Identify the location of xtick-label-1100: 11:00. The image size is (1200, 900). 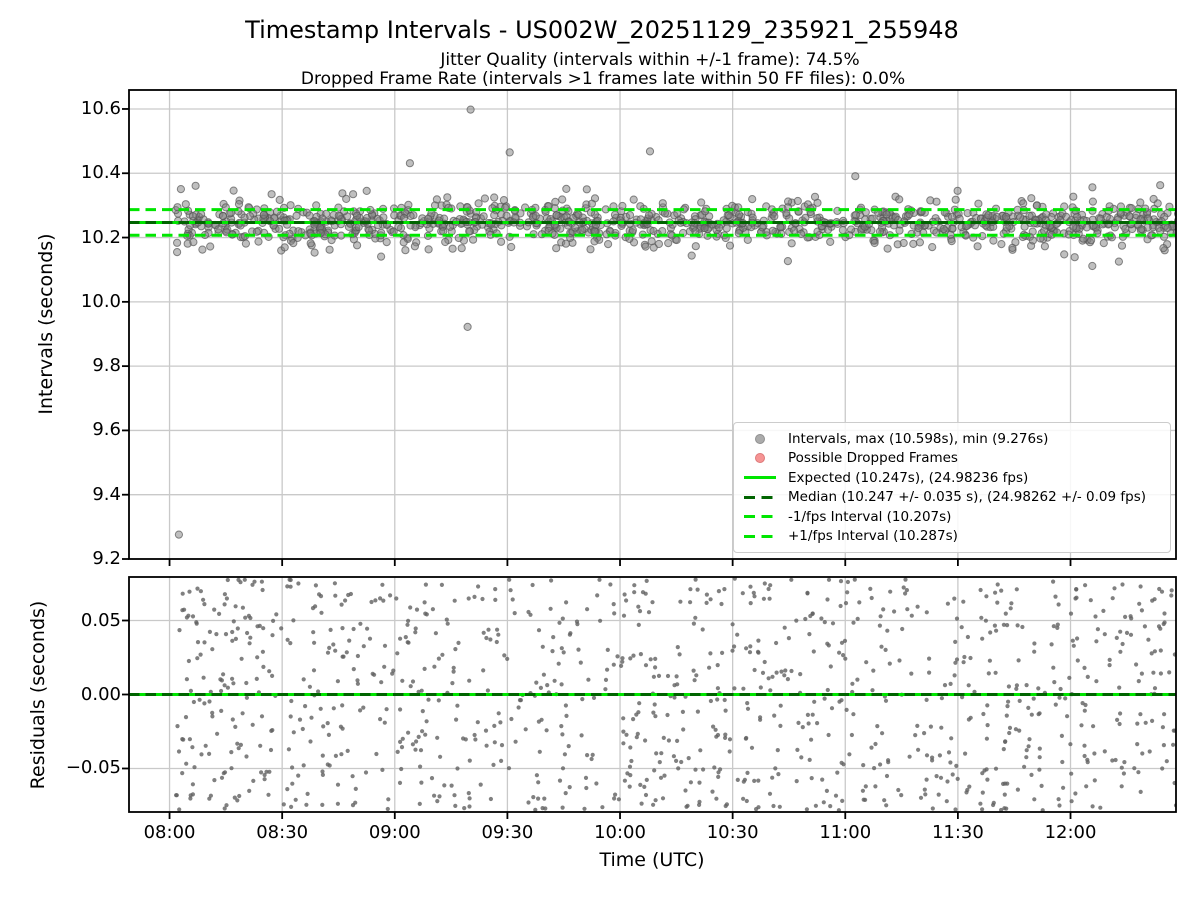
(845, 832).